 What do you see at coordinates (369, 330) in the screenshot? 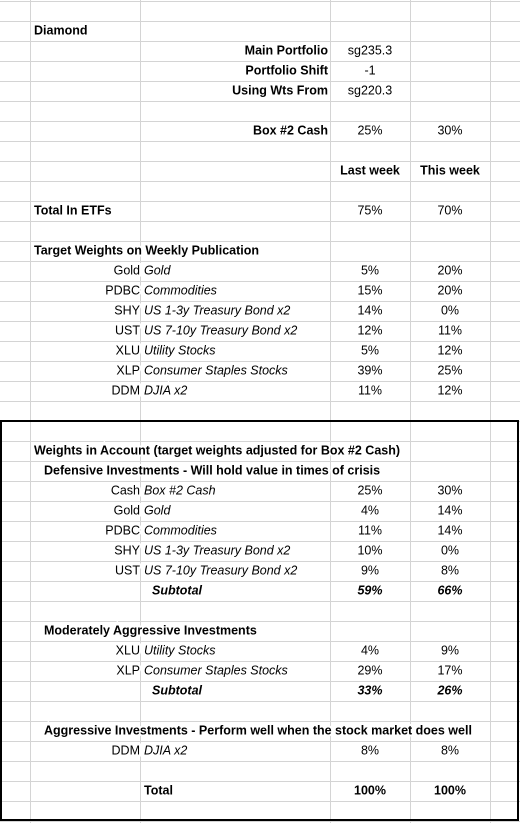
I see `last-week-value: 12%` at bounding box center [369, 330].